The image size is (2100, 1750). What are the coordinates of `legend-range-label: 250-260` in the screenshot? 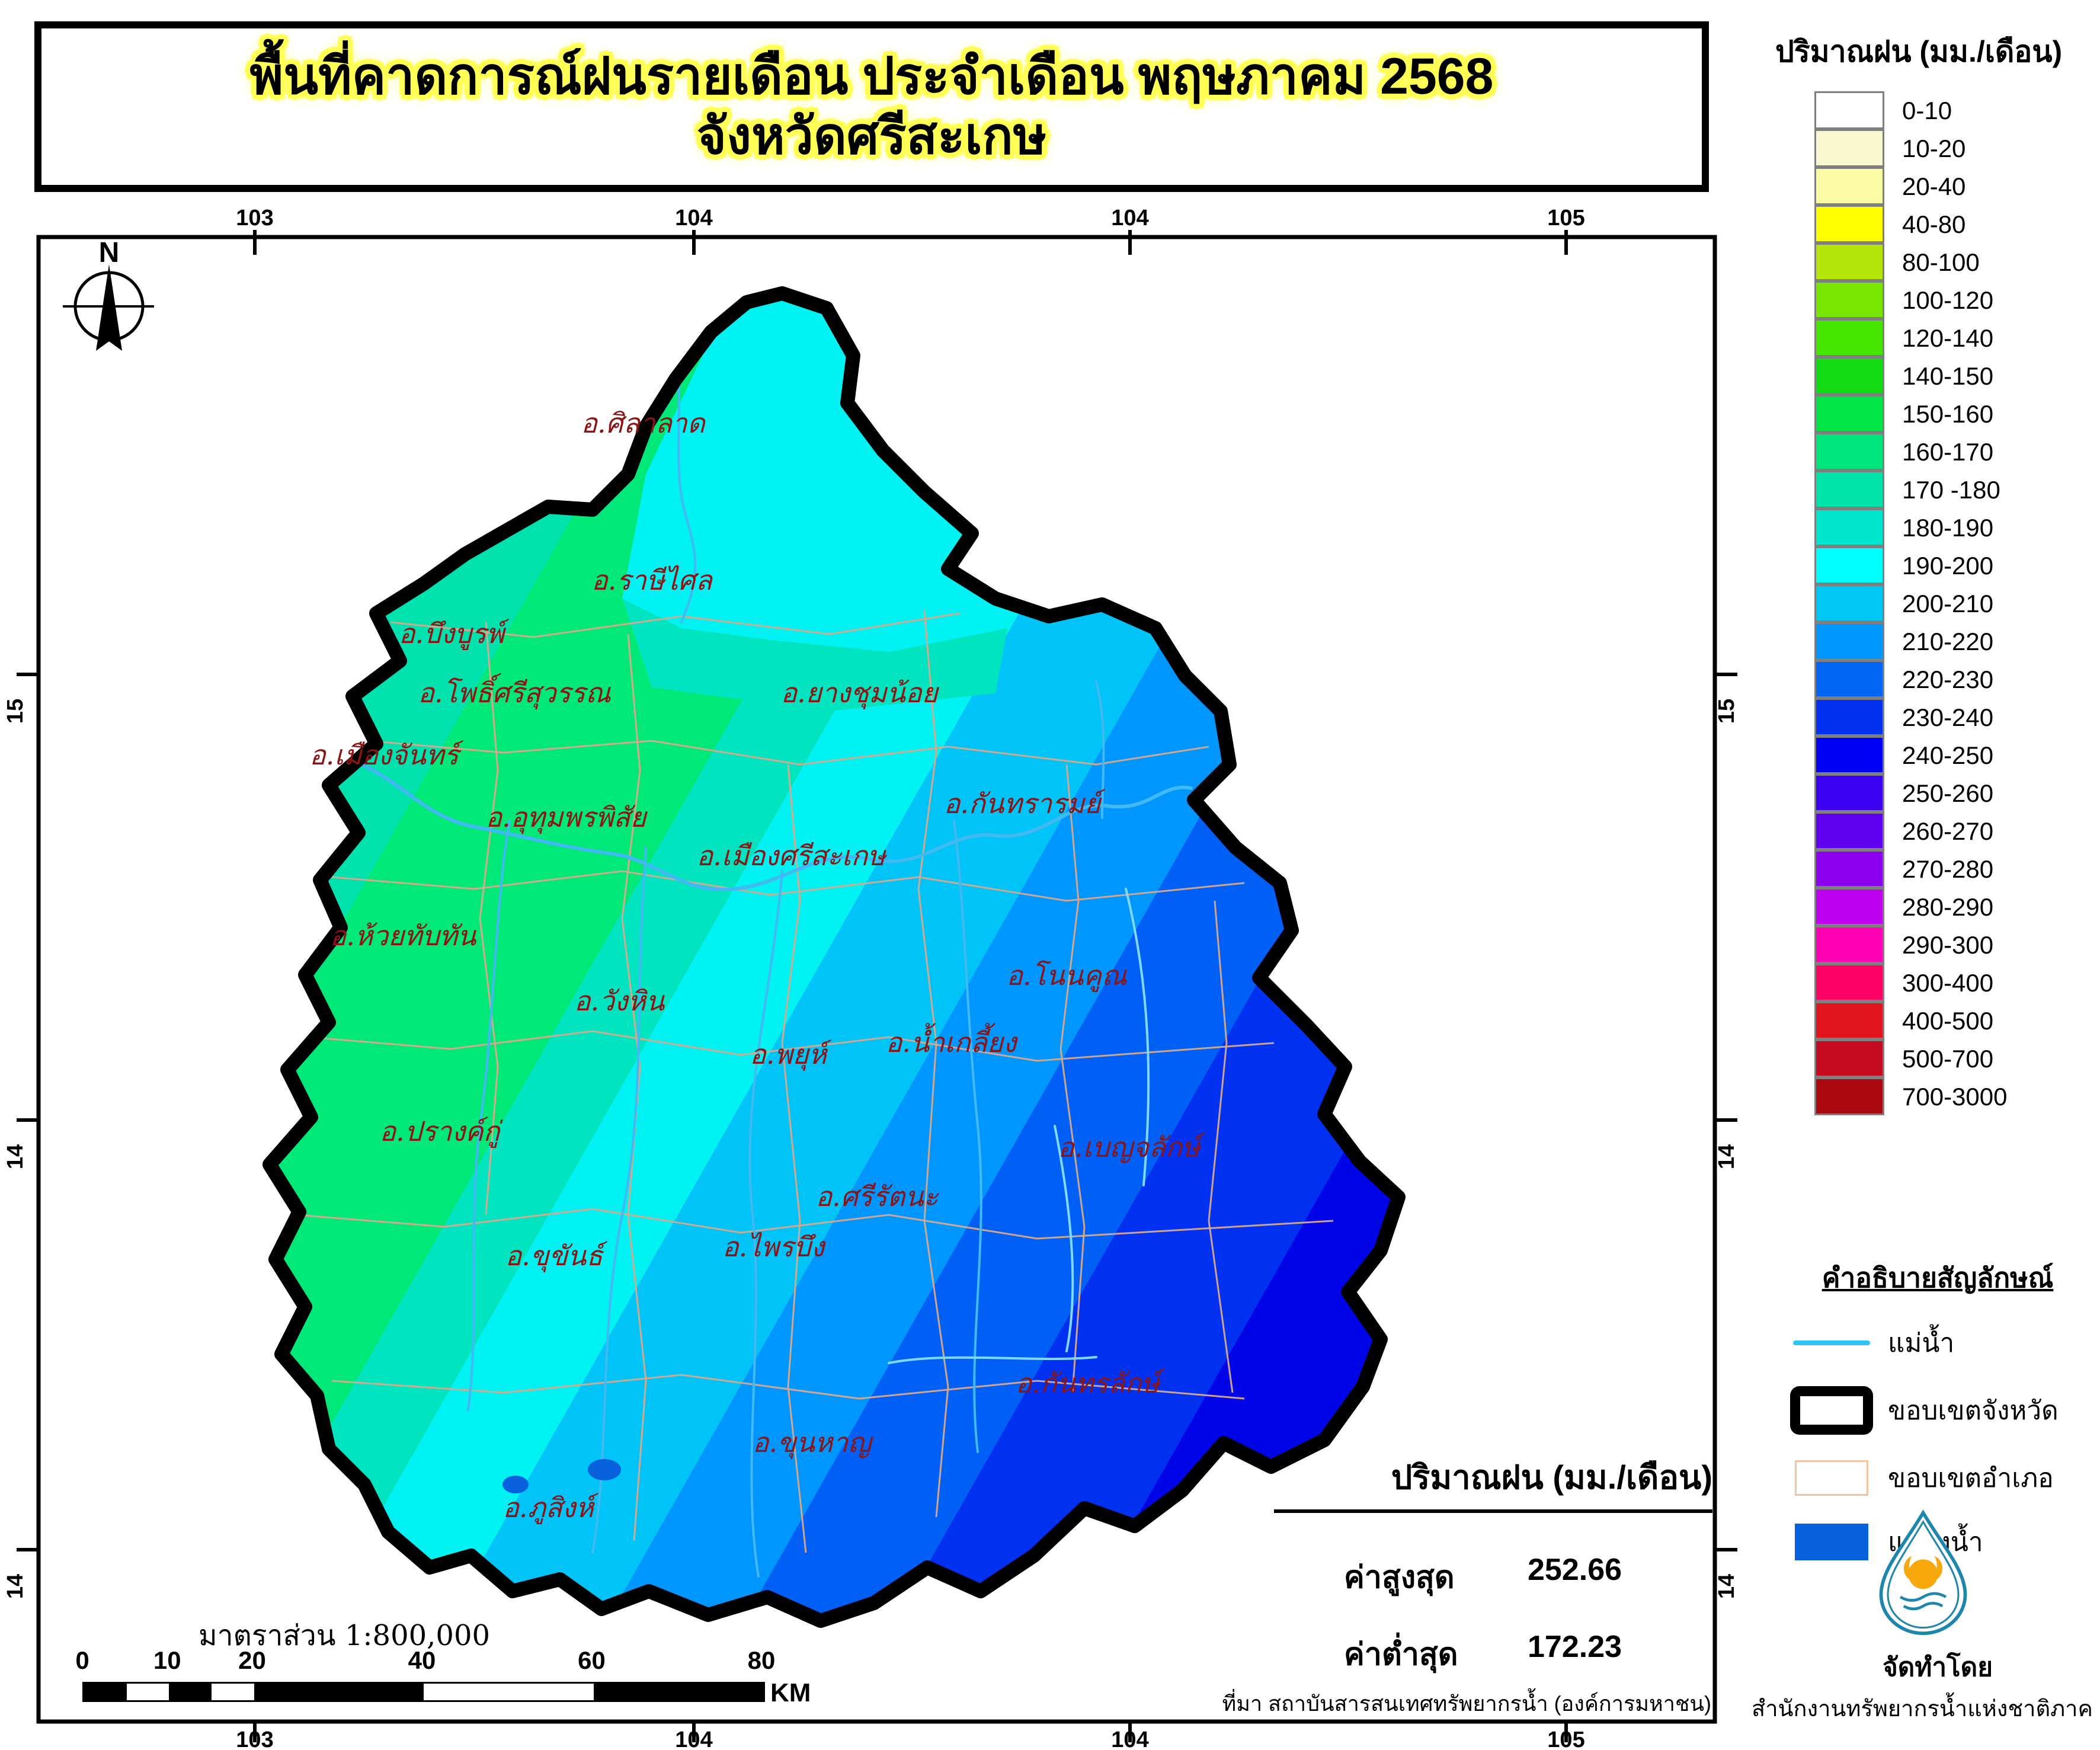 It's located at (1948, 793).